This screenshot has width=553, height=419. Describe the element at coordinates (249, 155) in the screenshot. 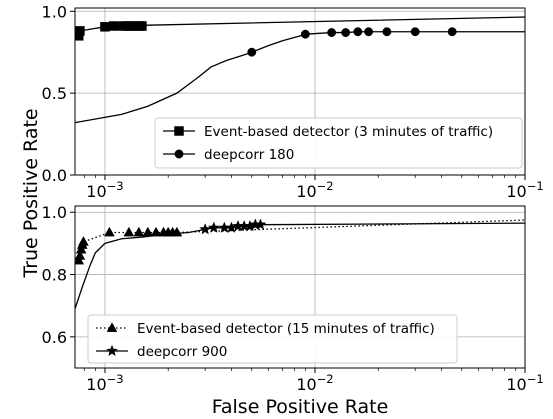

I see `legend-label: deepcorr 180` at that location.